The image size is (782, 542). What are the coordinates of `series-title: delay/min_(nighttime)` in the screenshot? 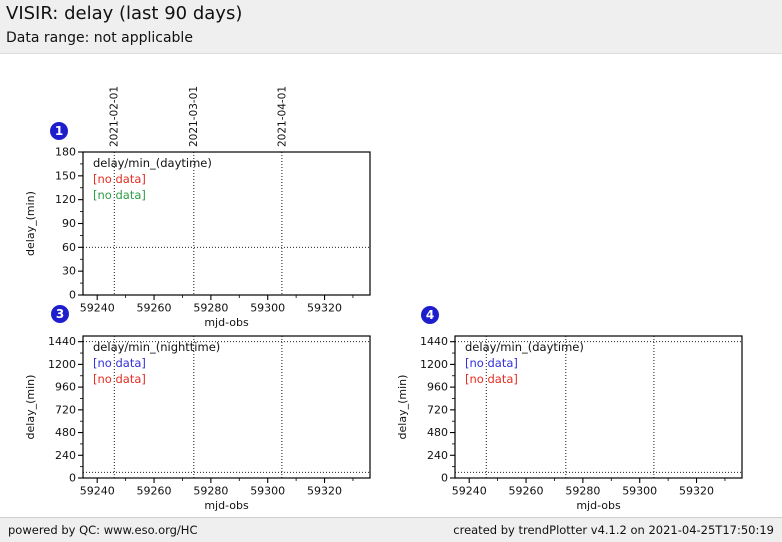 It's located at (156, 347).